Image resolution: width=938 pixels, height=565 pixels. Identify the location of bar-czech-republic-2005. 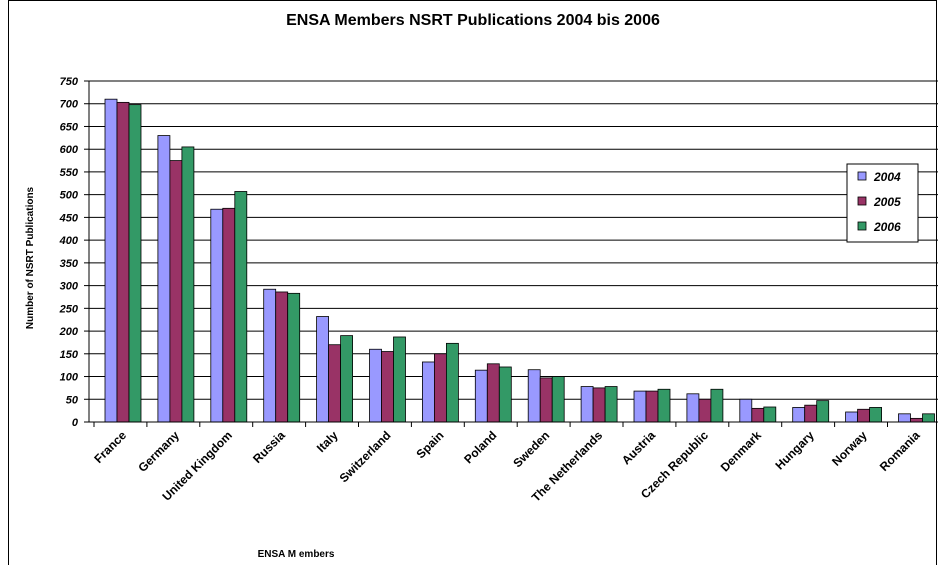
(705, 410).